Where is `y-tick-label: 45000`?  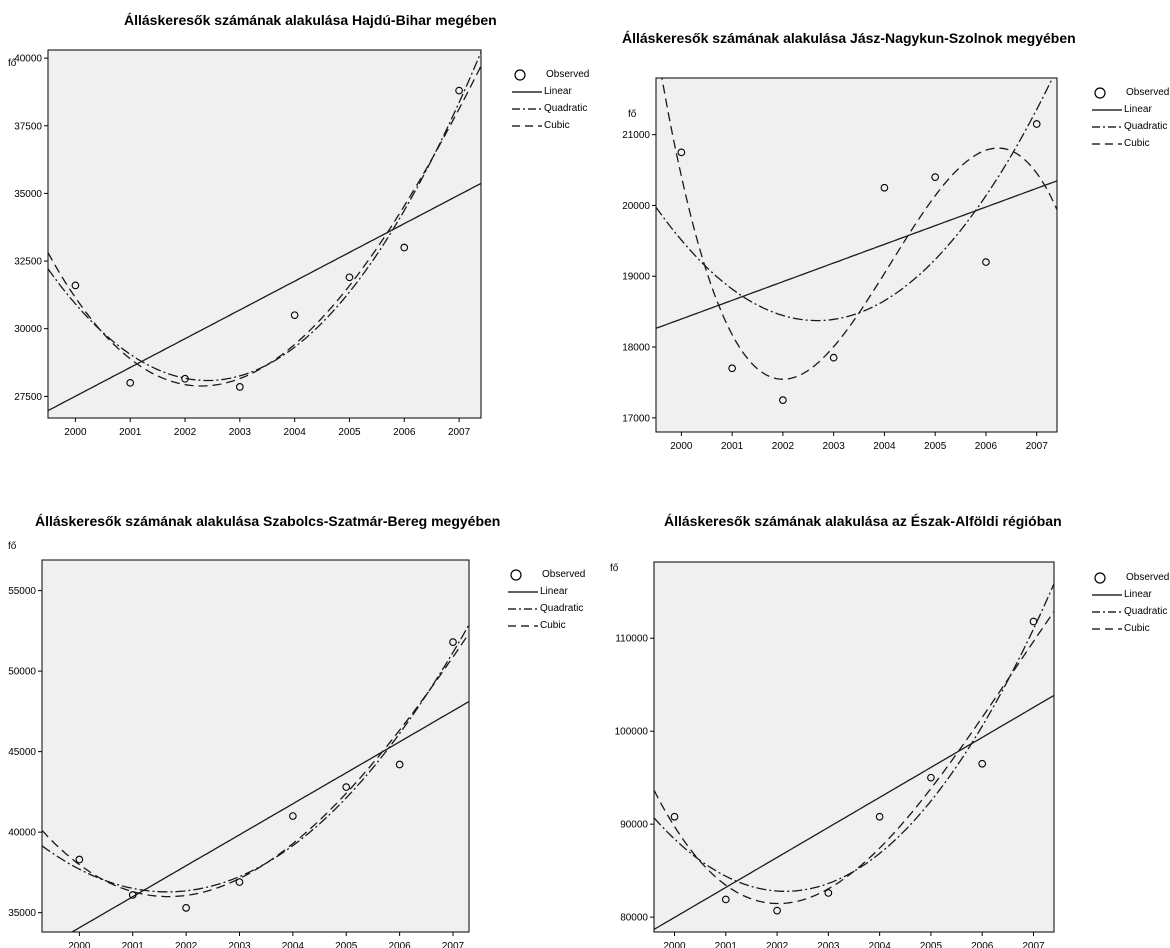 y-tick-label: 45000 is located at coordinates (22, 752).